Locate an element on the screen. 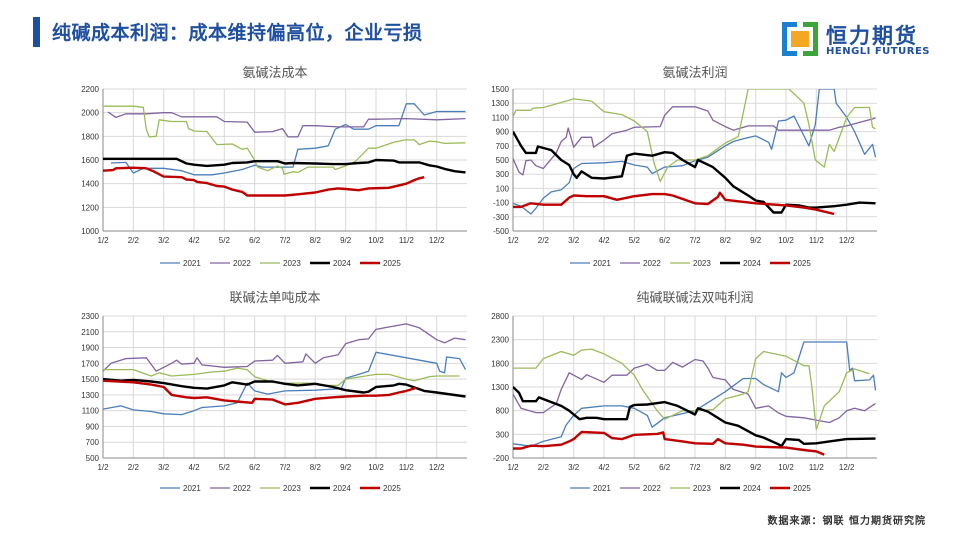 This screenshot has width=960, height=540. data-source-note: 数据来源：钢联 恒力期货研究院 is located at coordinates (846, 521).